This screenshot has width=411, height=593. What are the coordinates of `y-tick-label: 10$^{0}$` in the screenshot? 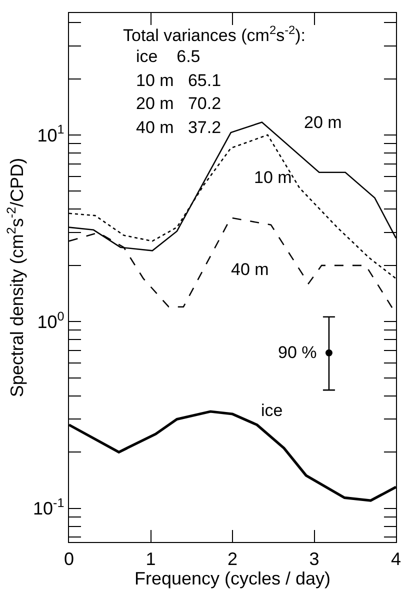 It's located at (50, 320).